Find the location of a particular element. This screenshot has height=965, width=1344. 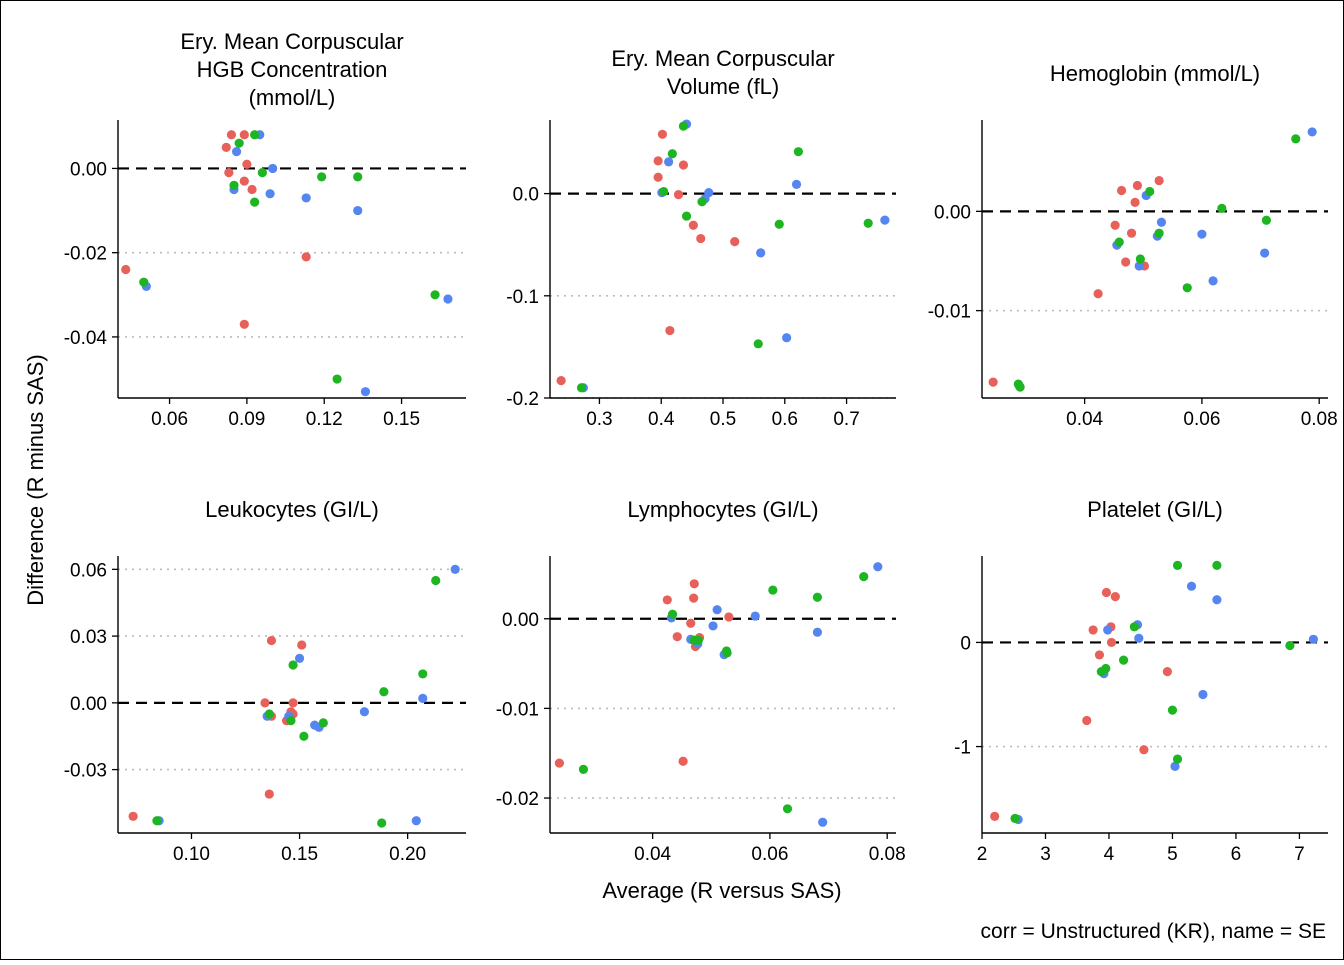

y-tick-label: -0.02 is located at coordinates (517, 799).